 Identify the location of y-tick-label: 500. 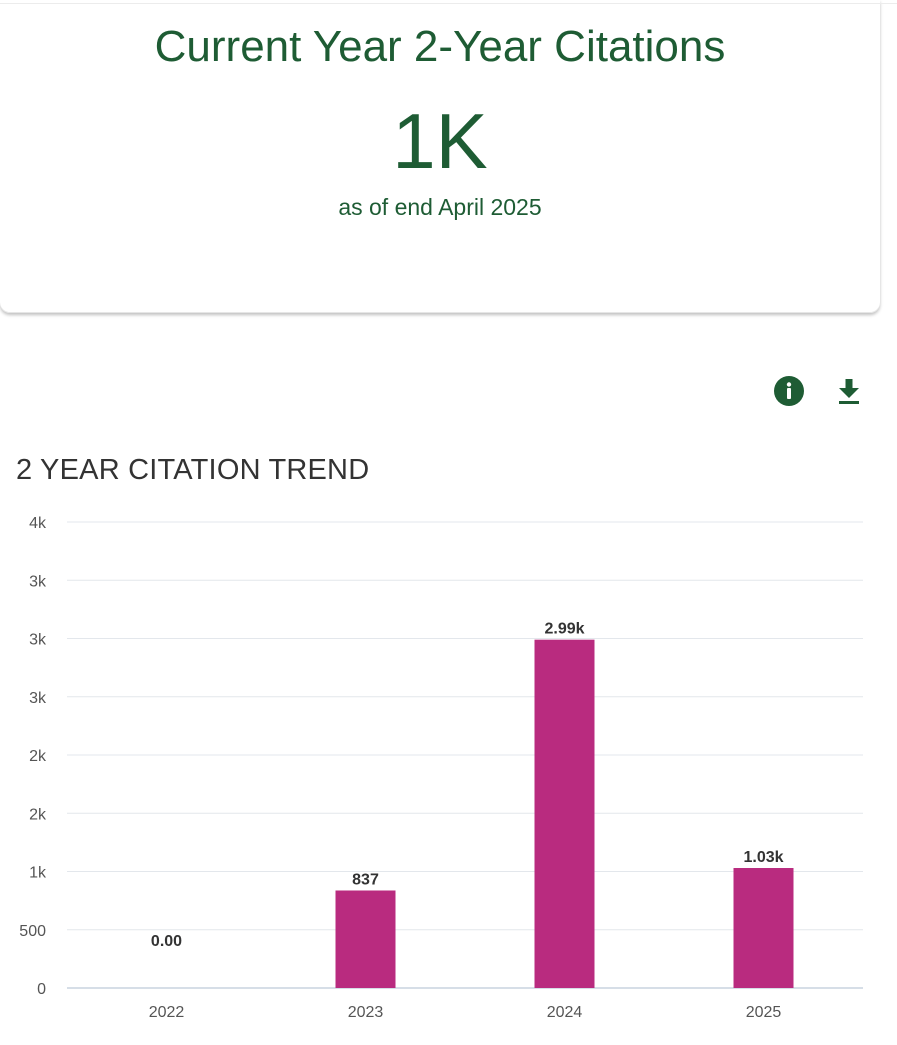
(32, 931).